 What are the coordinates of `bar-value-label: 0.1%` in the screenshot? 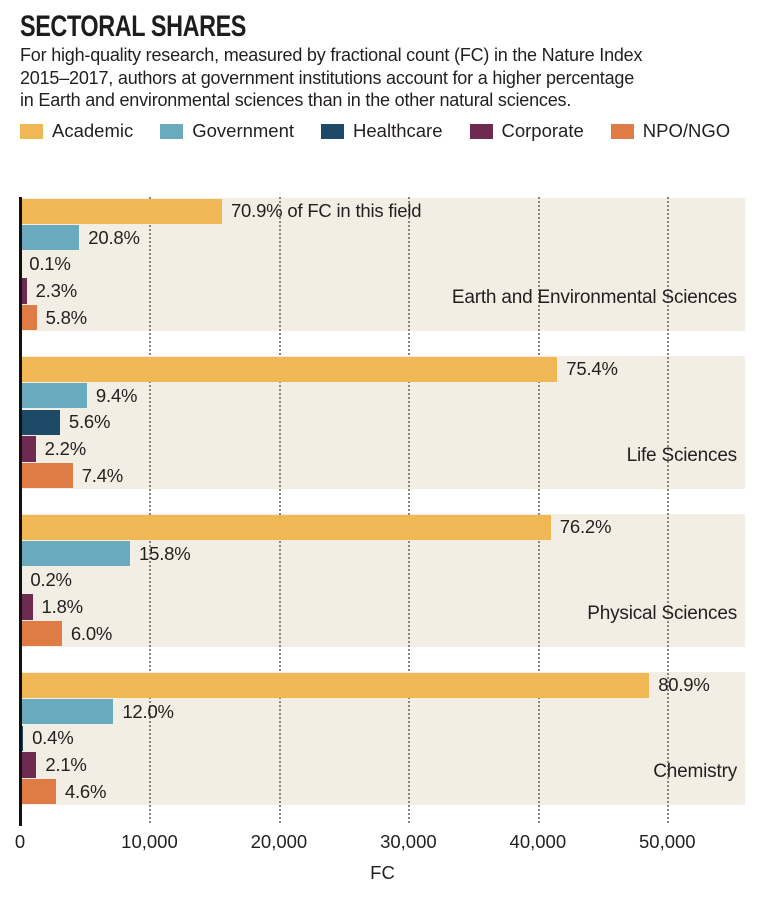 It's located at (50, 264).